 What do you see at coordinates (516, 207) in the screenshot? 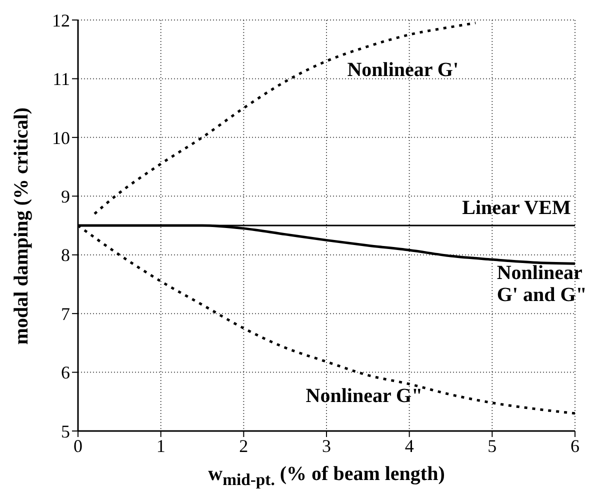
I see `series-label: Linear VEM` at bounding box center [516, 207].